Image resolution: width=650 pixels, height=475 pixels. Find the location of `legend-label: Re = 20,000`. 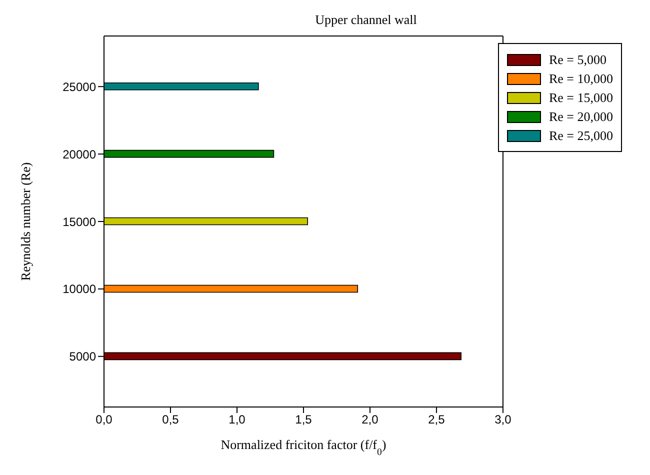

legend-label: Re = 20,000 is located at coordinates (580, 116).